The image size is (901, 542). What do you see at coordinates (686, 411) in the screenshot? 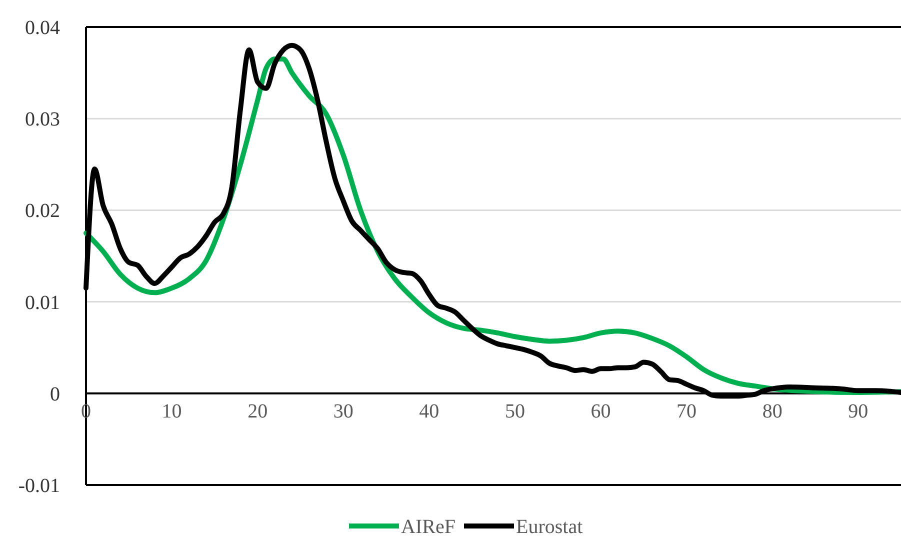
I see `x-tick-label: 70` at bounding box center [686, 411].